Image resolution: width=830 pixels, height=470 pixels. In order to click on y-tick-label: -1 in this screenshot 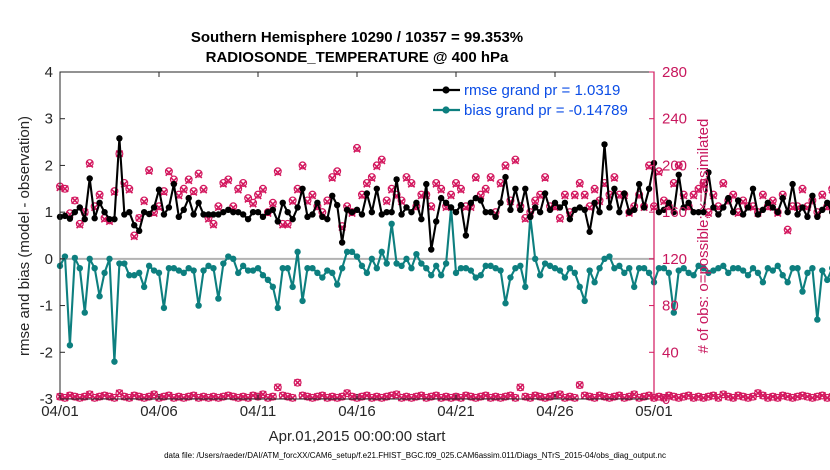, I will do `click(46, 306)`.